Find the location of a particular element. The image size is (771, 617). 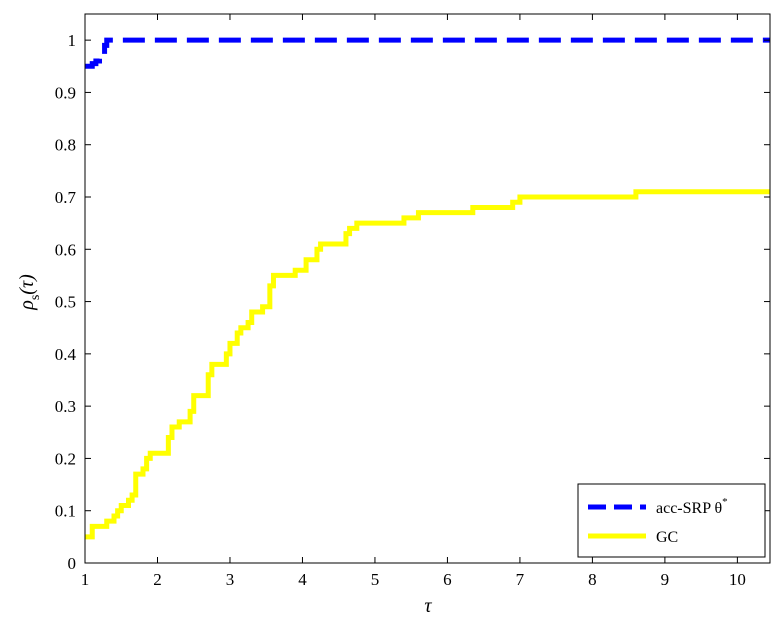

y-tick-label: 0.9 is located at coordinates (65, 92).